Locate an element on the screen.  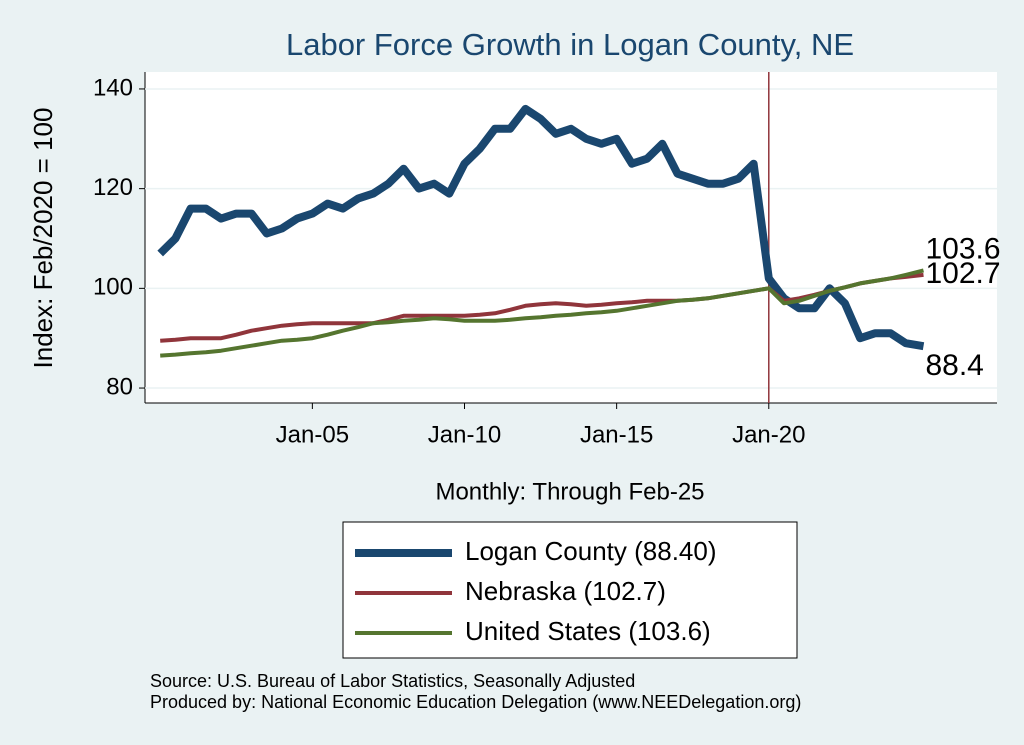
y-tick-label: 80 is located at coordinates (119, 386).